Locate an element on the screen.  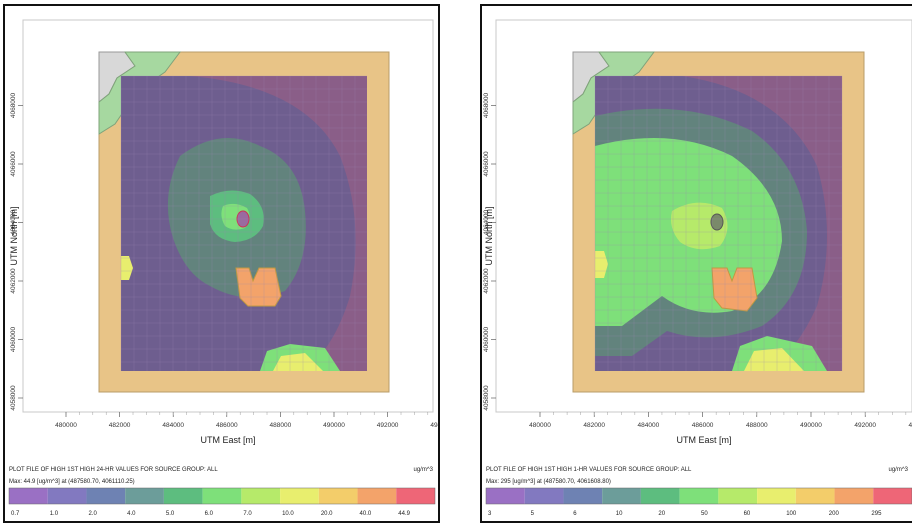
legend-level-label: 200 is located at coordinates (834, 514).